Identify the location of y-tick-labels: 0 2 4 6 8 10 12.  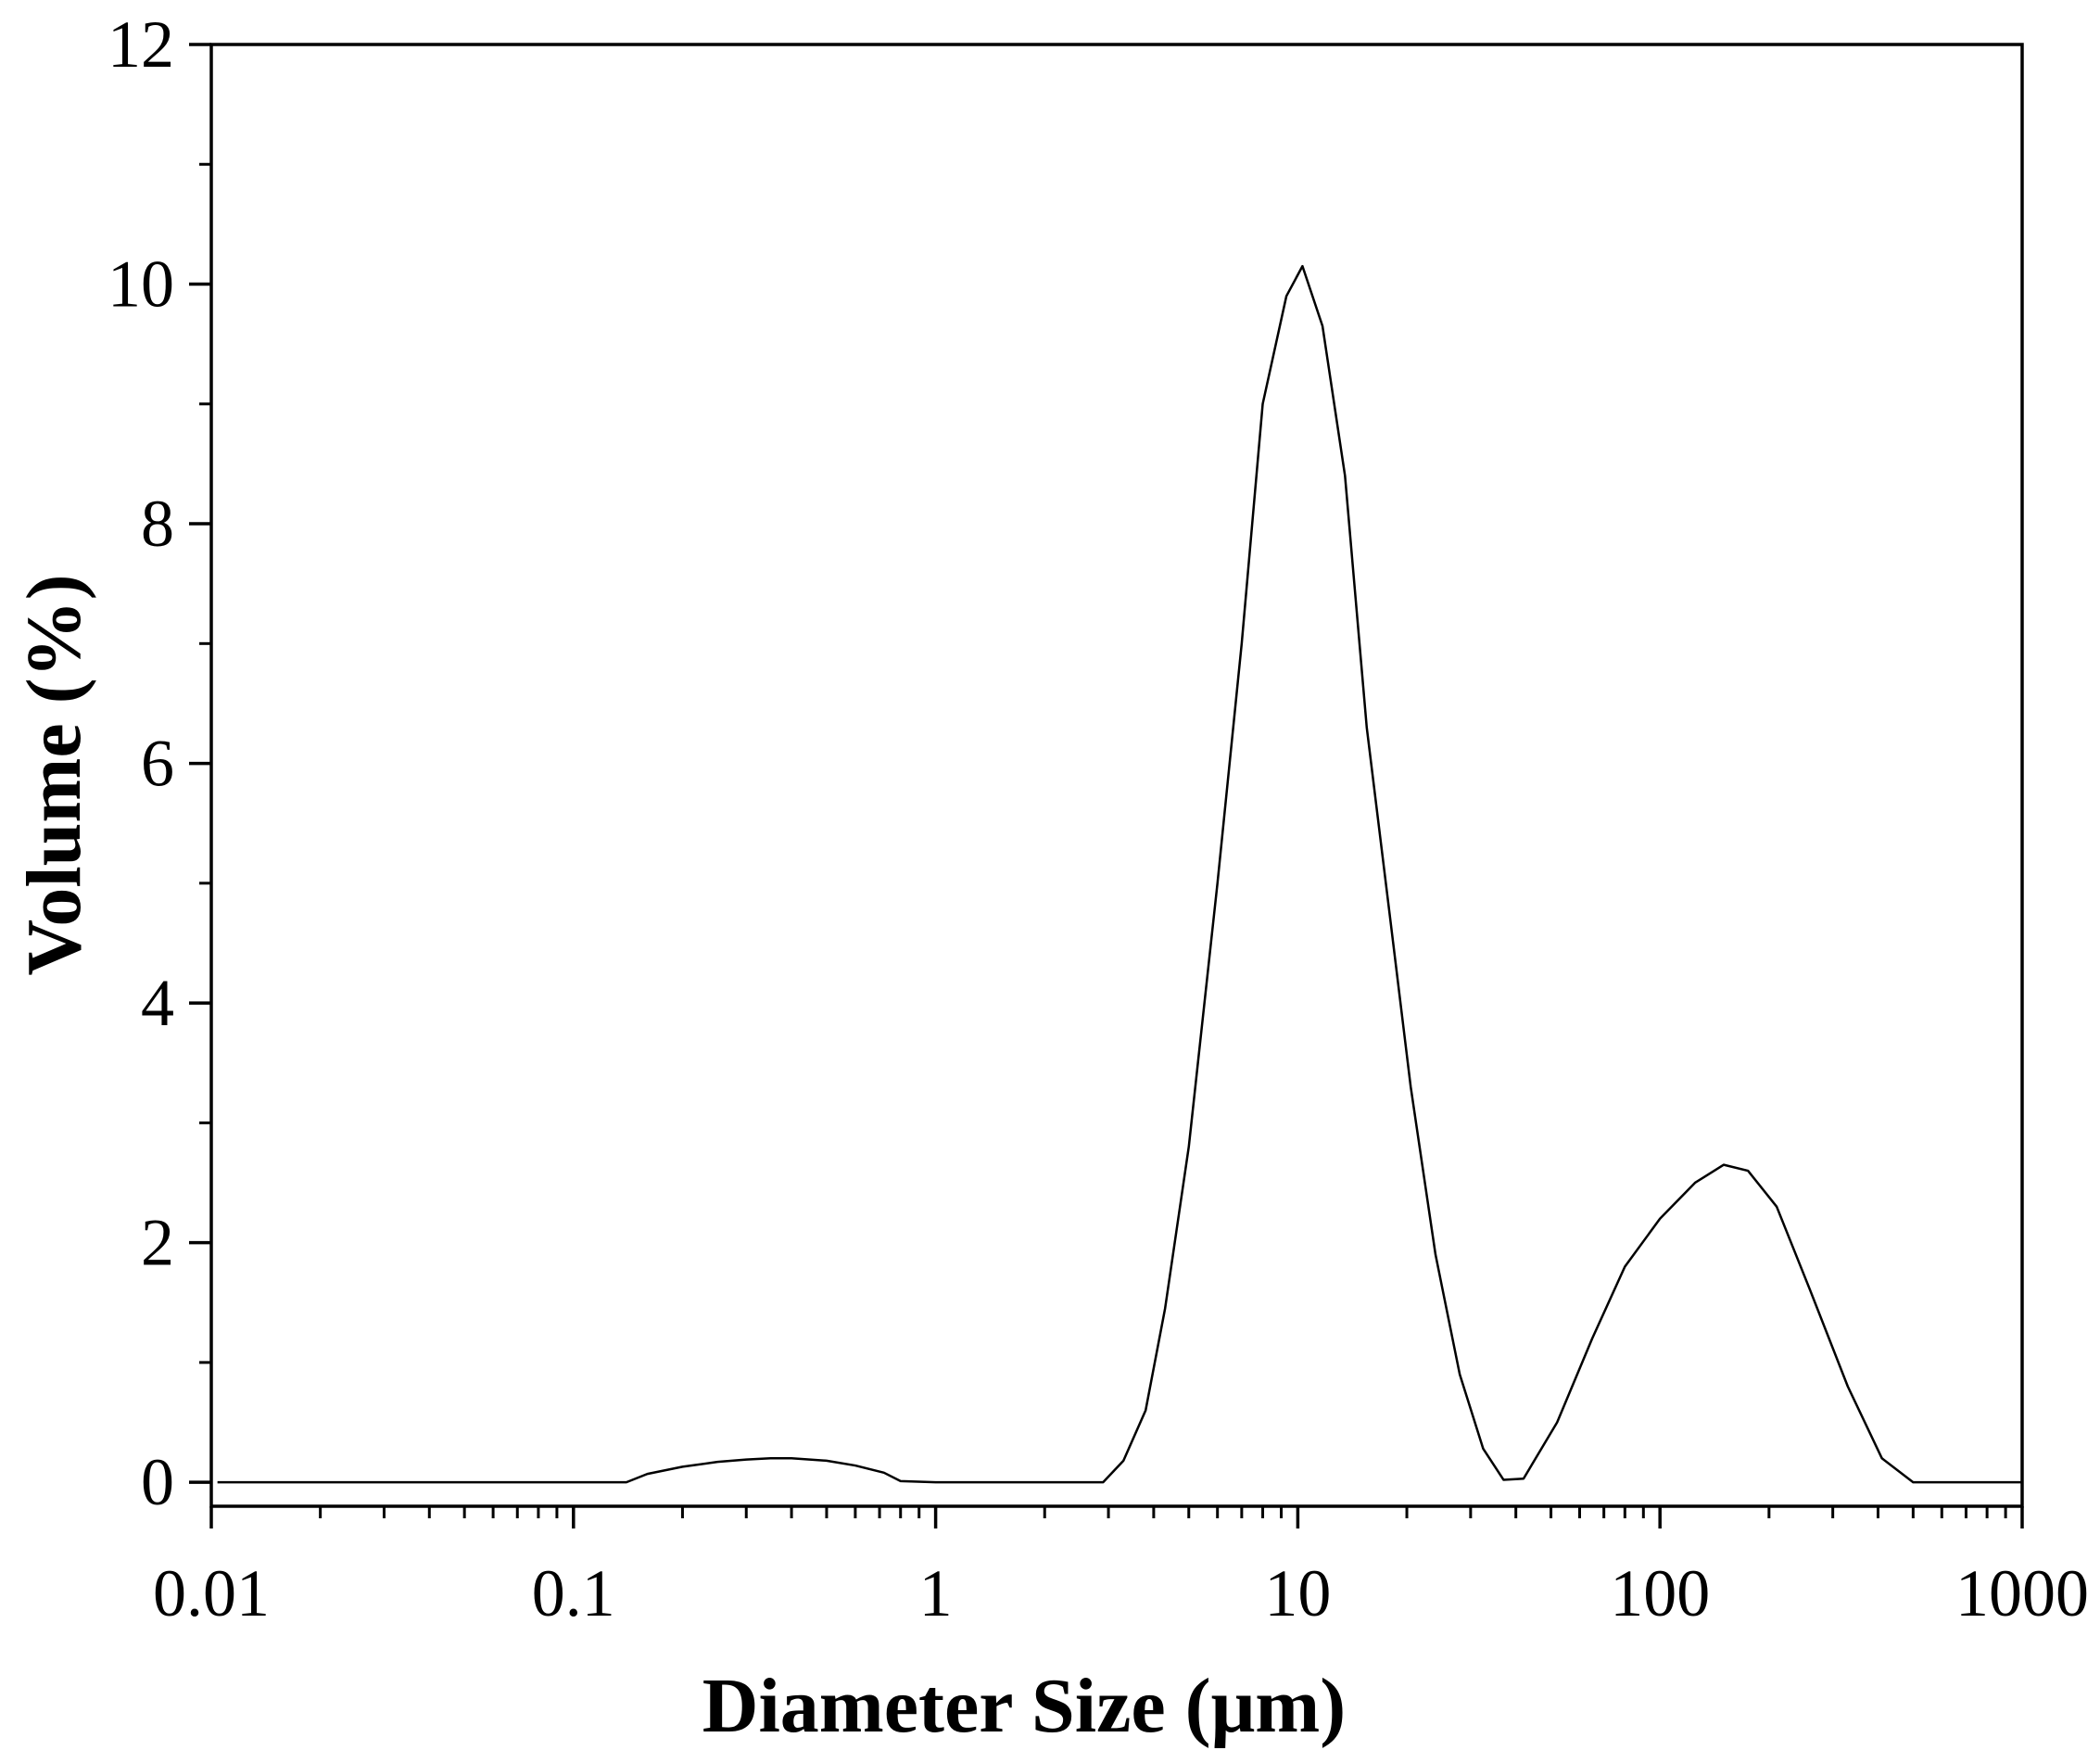
(141, 763).